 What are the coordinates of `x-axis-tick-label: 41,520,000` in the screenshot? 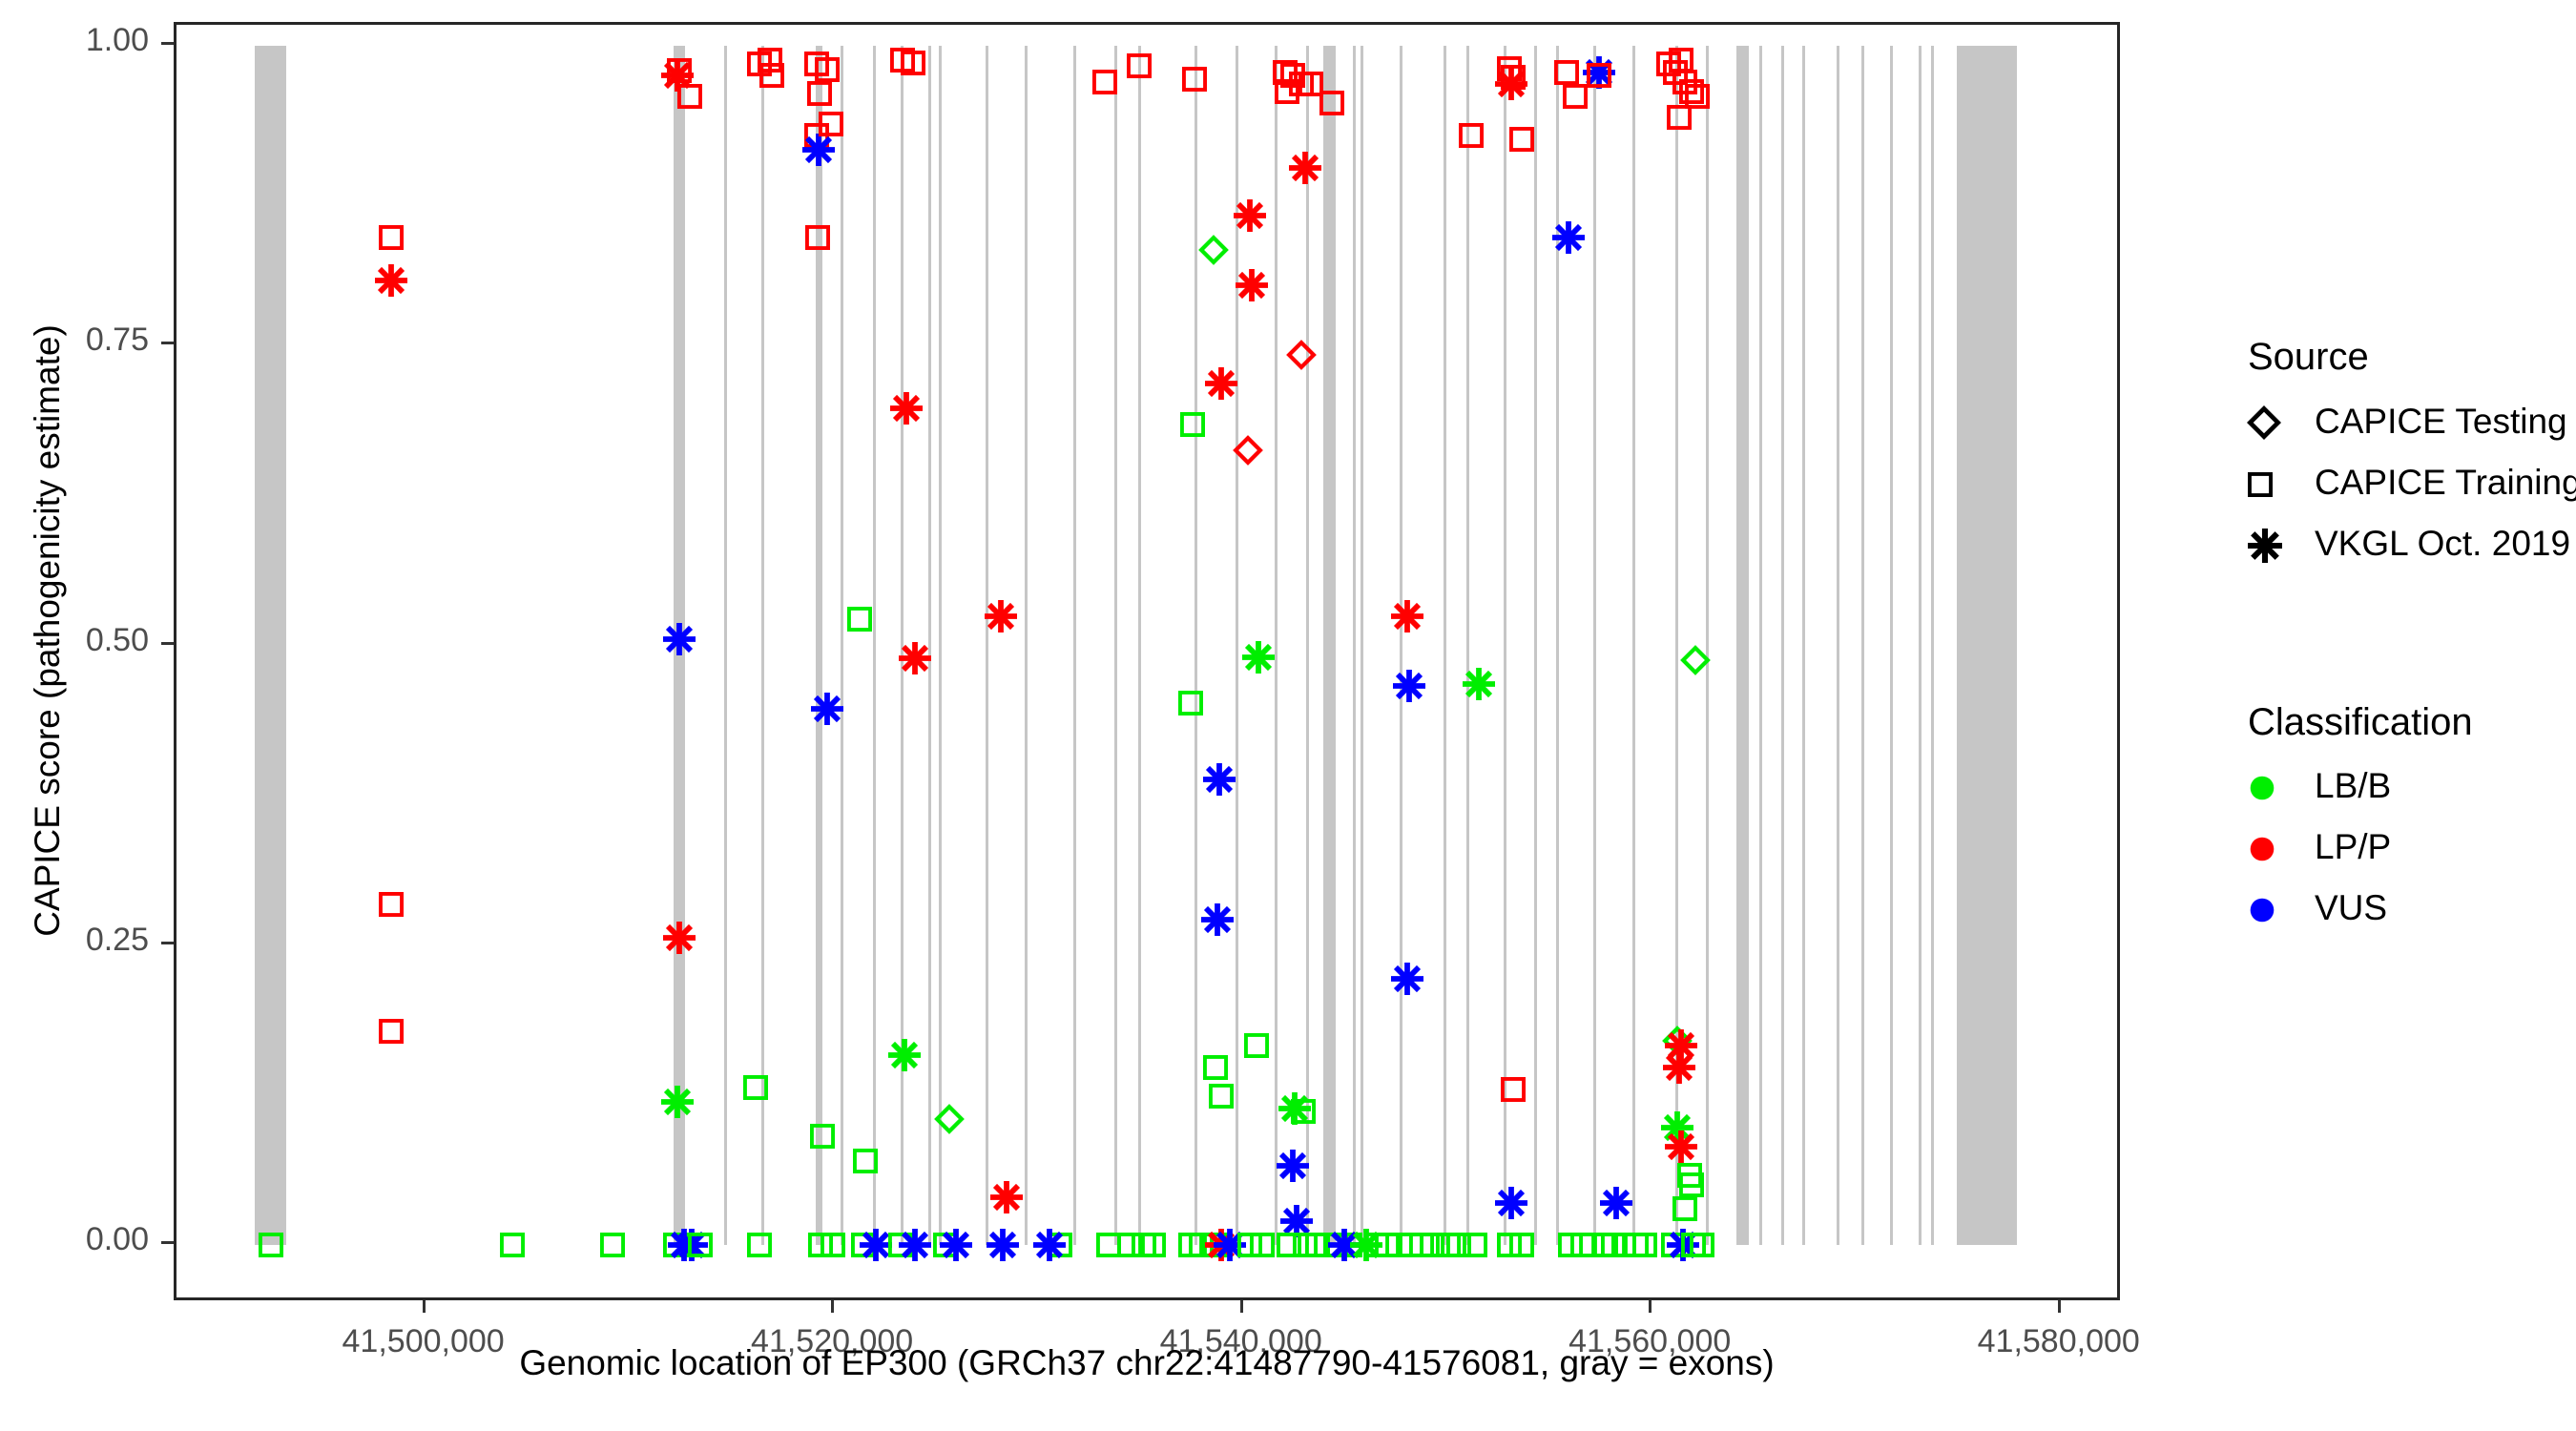 It's located at (832, 1341).